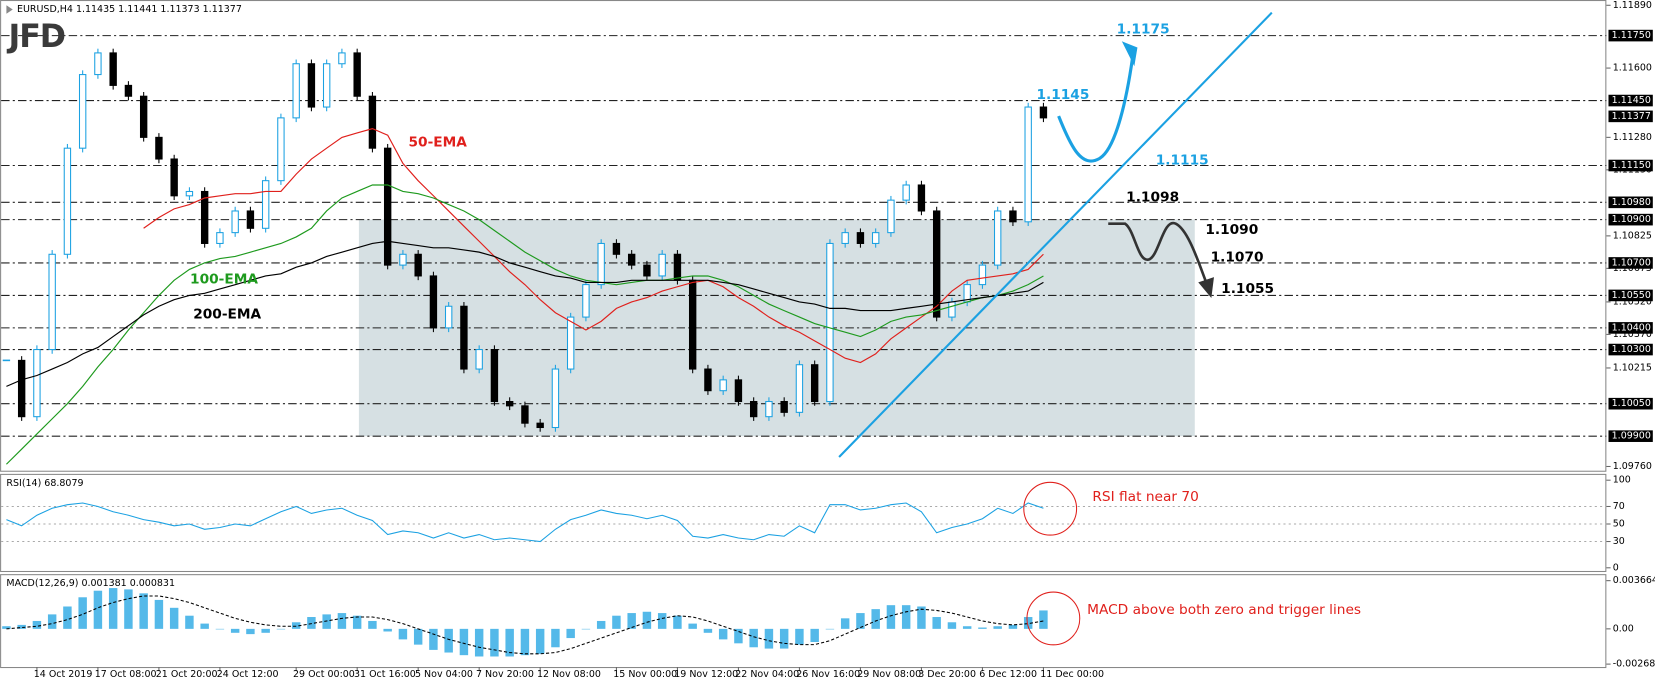 The height and width of the screenshot is (686, 1655). Describe the element at coordinates (947, 674) in the screenshot. I see `x-tick-label: 3 Dec 20:00` at that location.